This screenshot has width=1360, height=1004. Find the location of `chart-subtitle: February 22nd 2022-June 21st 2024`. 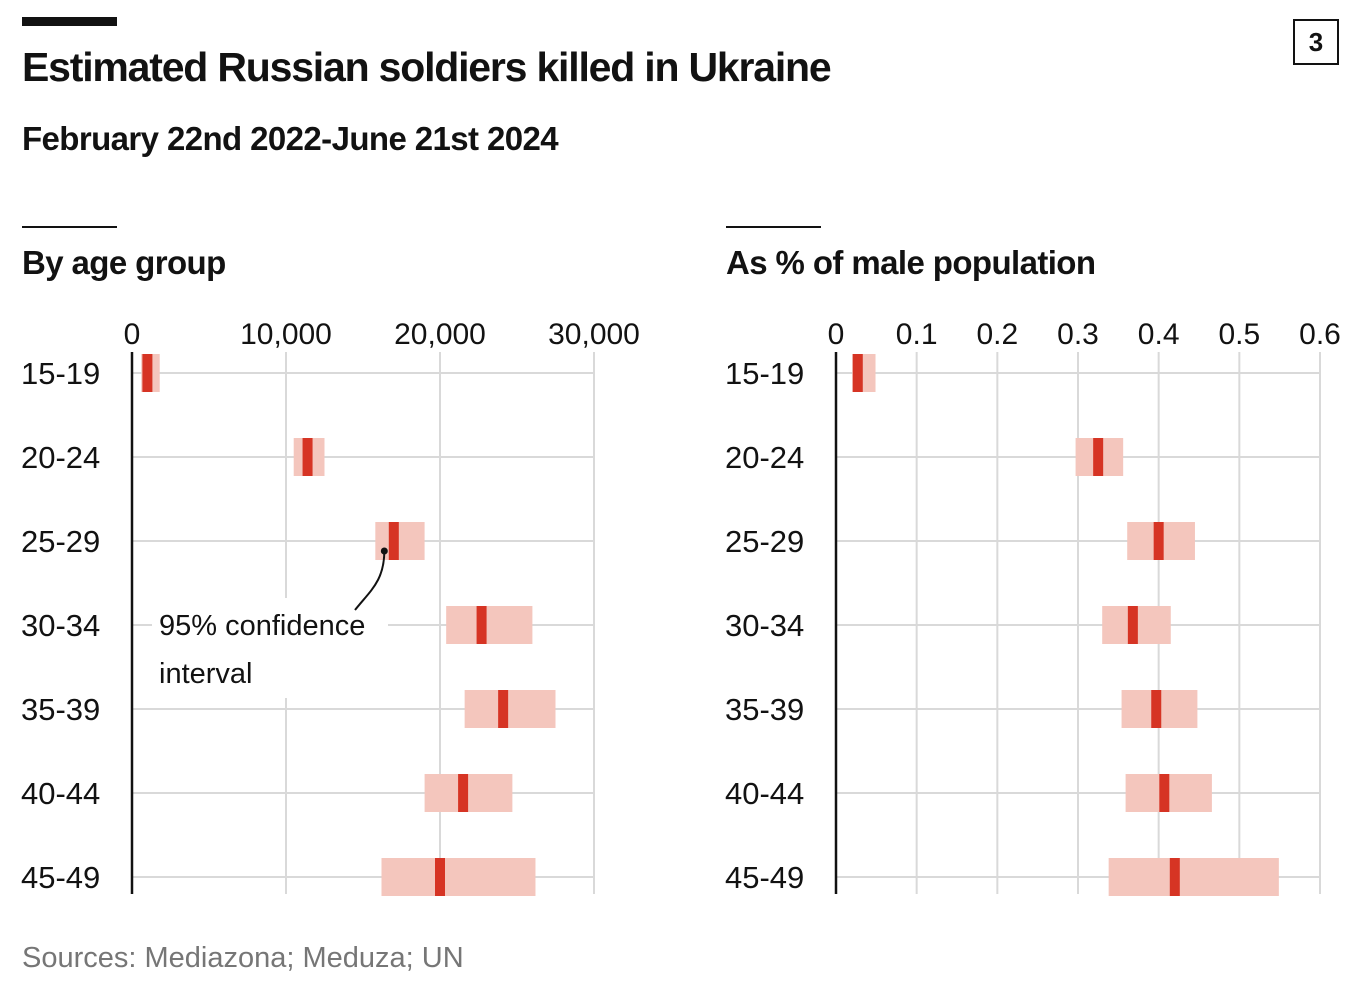

chart-subtitle: February 22nd 2022-June 21st 2024 is located at coordinates (290, 138).